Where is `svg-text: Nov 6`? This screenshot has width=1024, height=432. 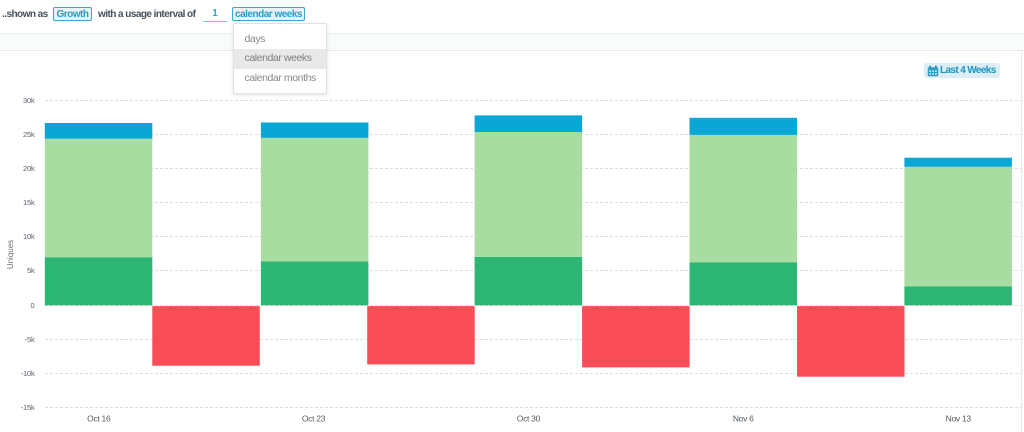
svg-text: Nov 6 is located at coordinates (743, 419).